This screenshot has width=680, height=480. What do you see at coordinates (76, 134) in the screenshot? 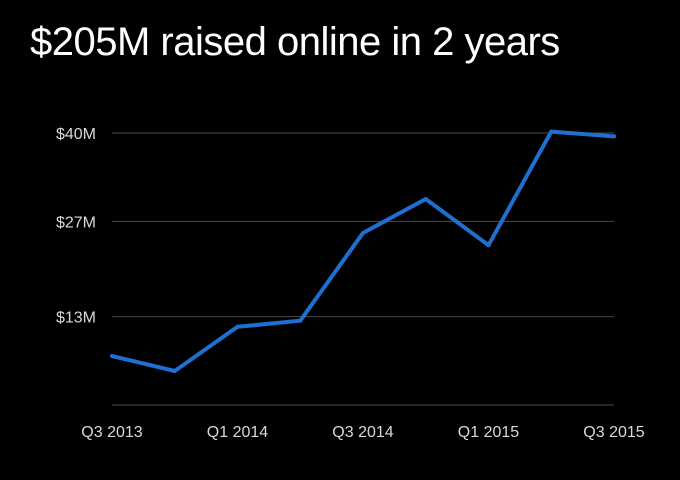
I see `y-tick-label: $40M` at bounding box center [76, 134].